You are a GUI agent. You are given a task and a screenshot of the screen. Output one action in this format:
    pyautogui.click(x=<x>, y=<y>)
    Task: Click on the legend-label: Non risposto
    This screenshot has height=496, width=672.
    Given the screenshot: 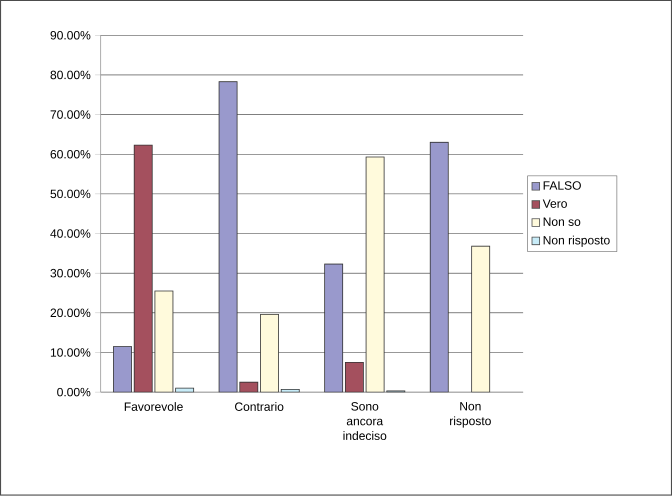 What is the action you would take?
    pyautogui.click(x=577, y=242)
    